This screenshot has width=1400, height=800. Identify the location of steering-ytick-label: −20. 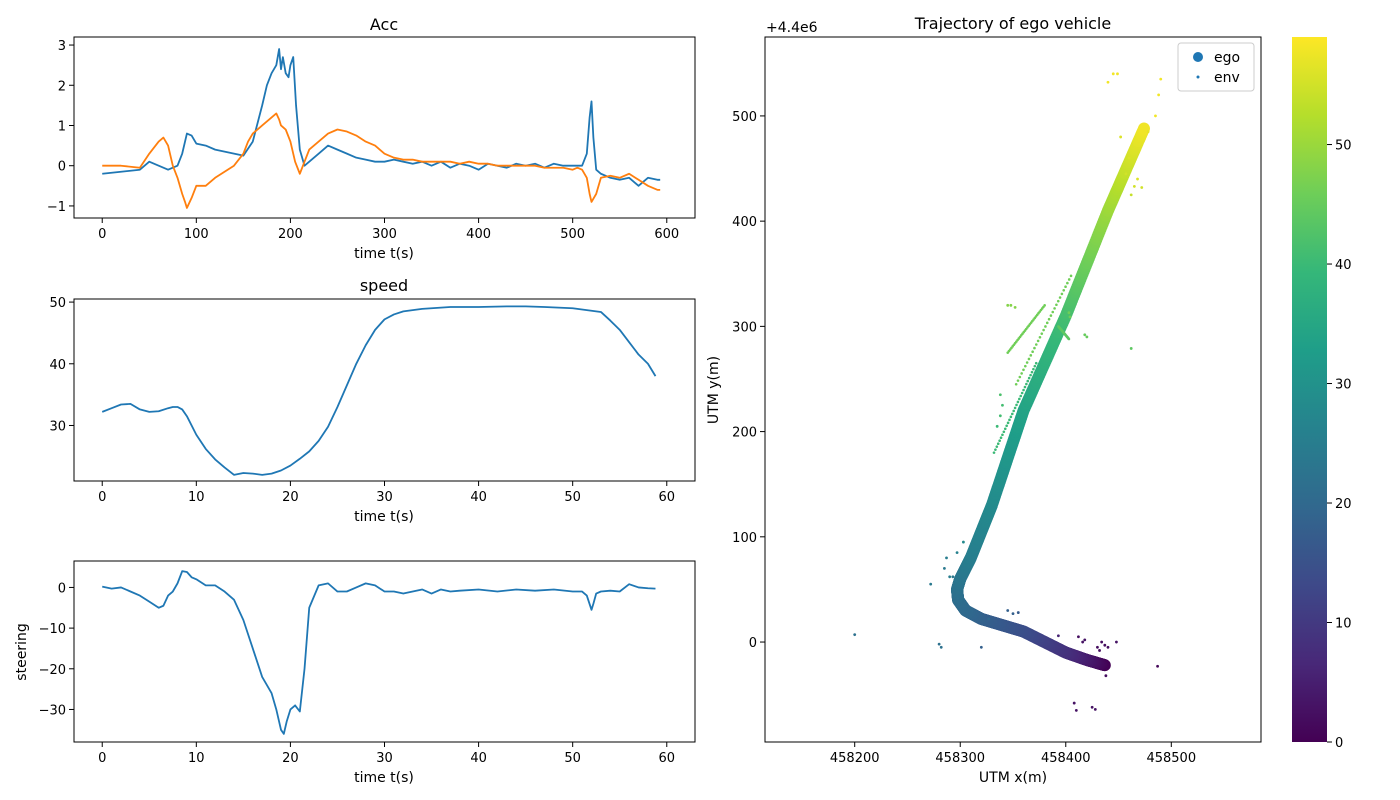
(52, 670).